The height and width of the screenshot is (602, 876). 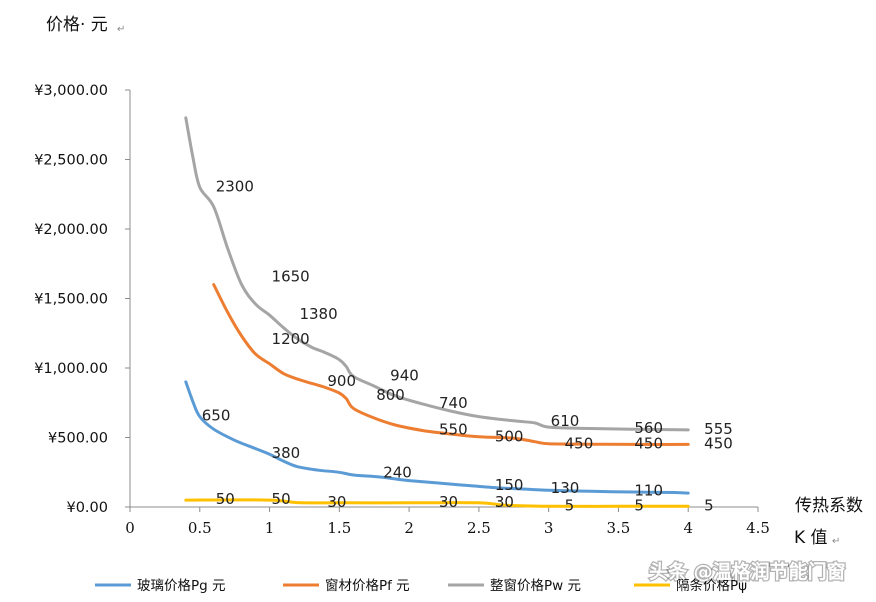 What do you see at coordinates (318, 314) in the screenshot?
I see `data-label: 1380` at bounding box center [318, 314].